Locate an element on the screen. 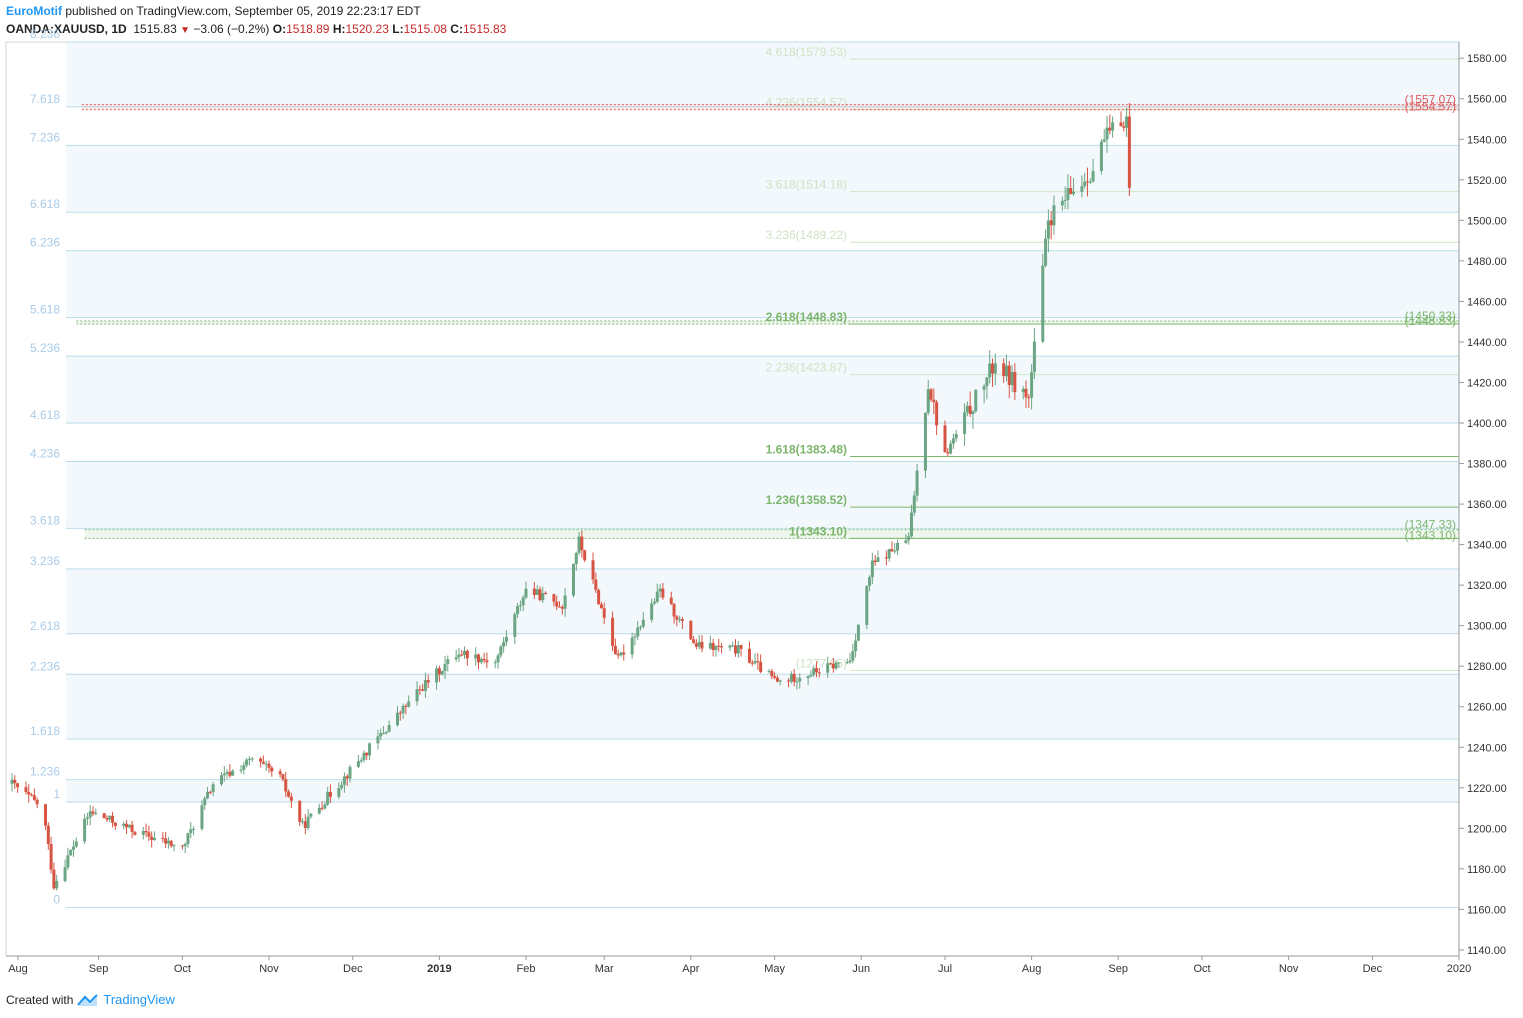 The image size is (1523, 1018). price-tick-label: 1220.00 is located at coordinates (1487, 789).